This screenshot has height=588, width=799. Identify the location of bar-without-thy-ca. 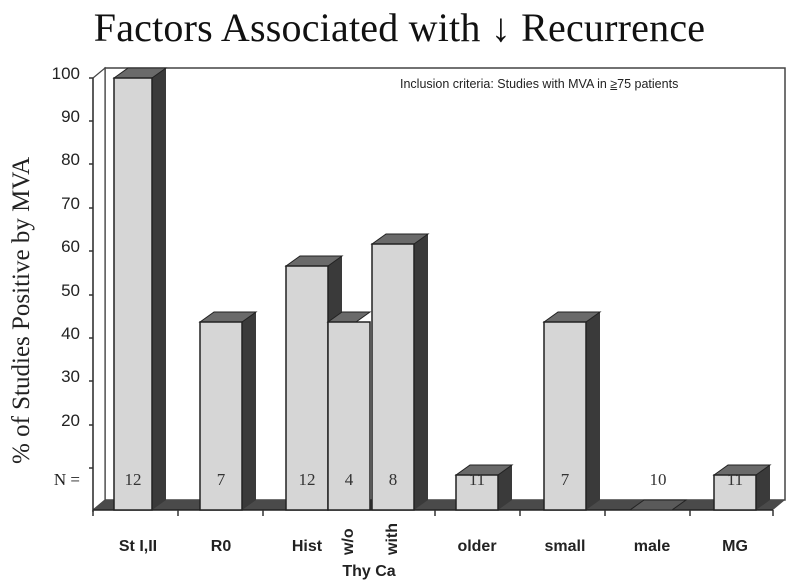
(349, 411).